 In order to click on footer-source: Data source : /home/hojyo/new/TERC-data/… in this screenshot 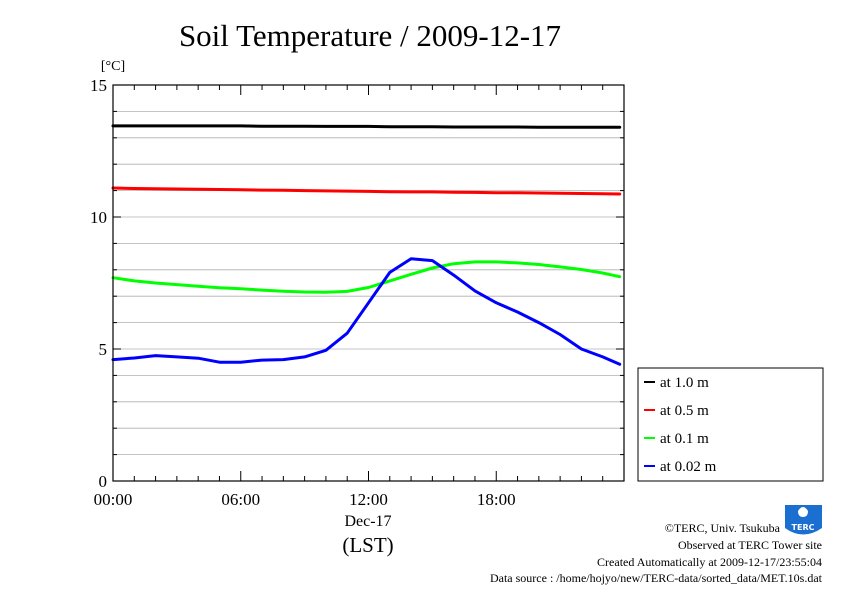, I will do `click(656, 578)`.